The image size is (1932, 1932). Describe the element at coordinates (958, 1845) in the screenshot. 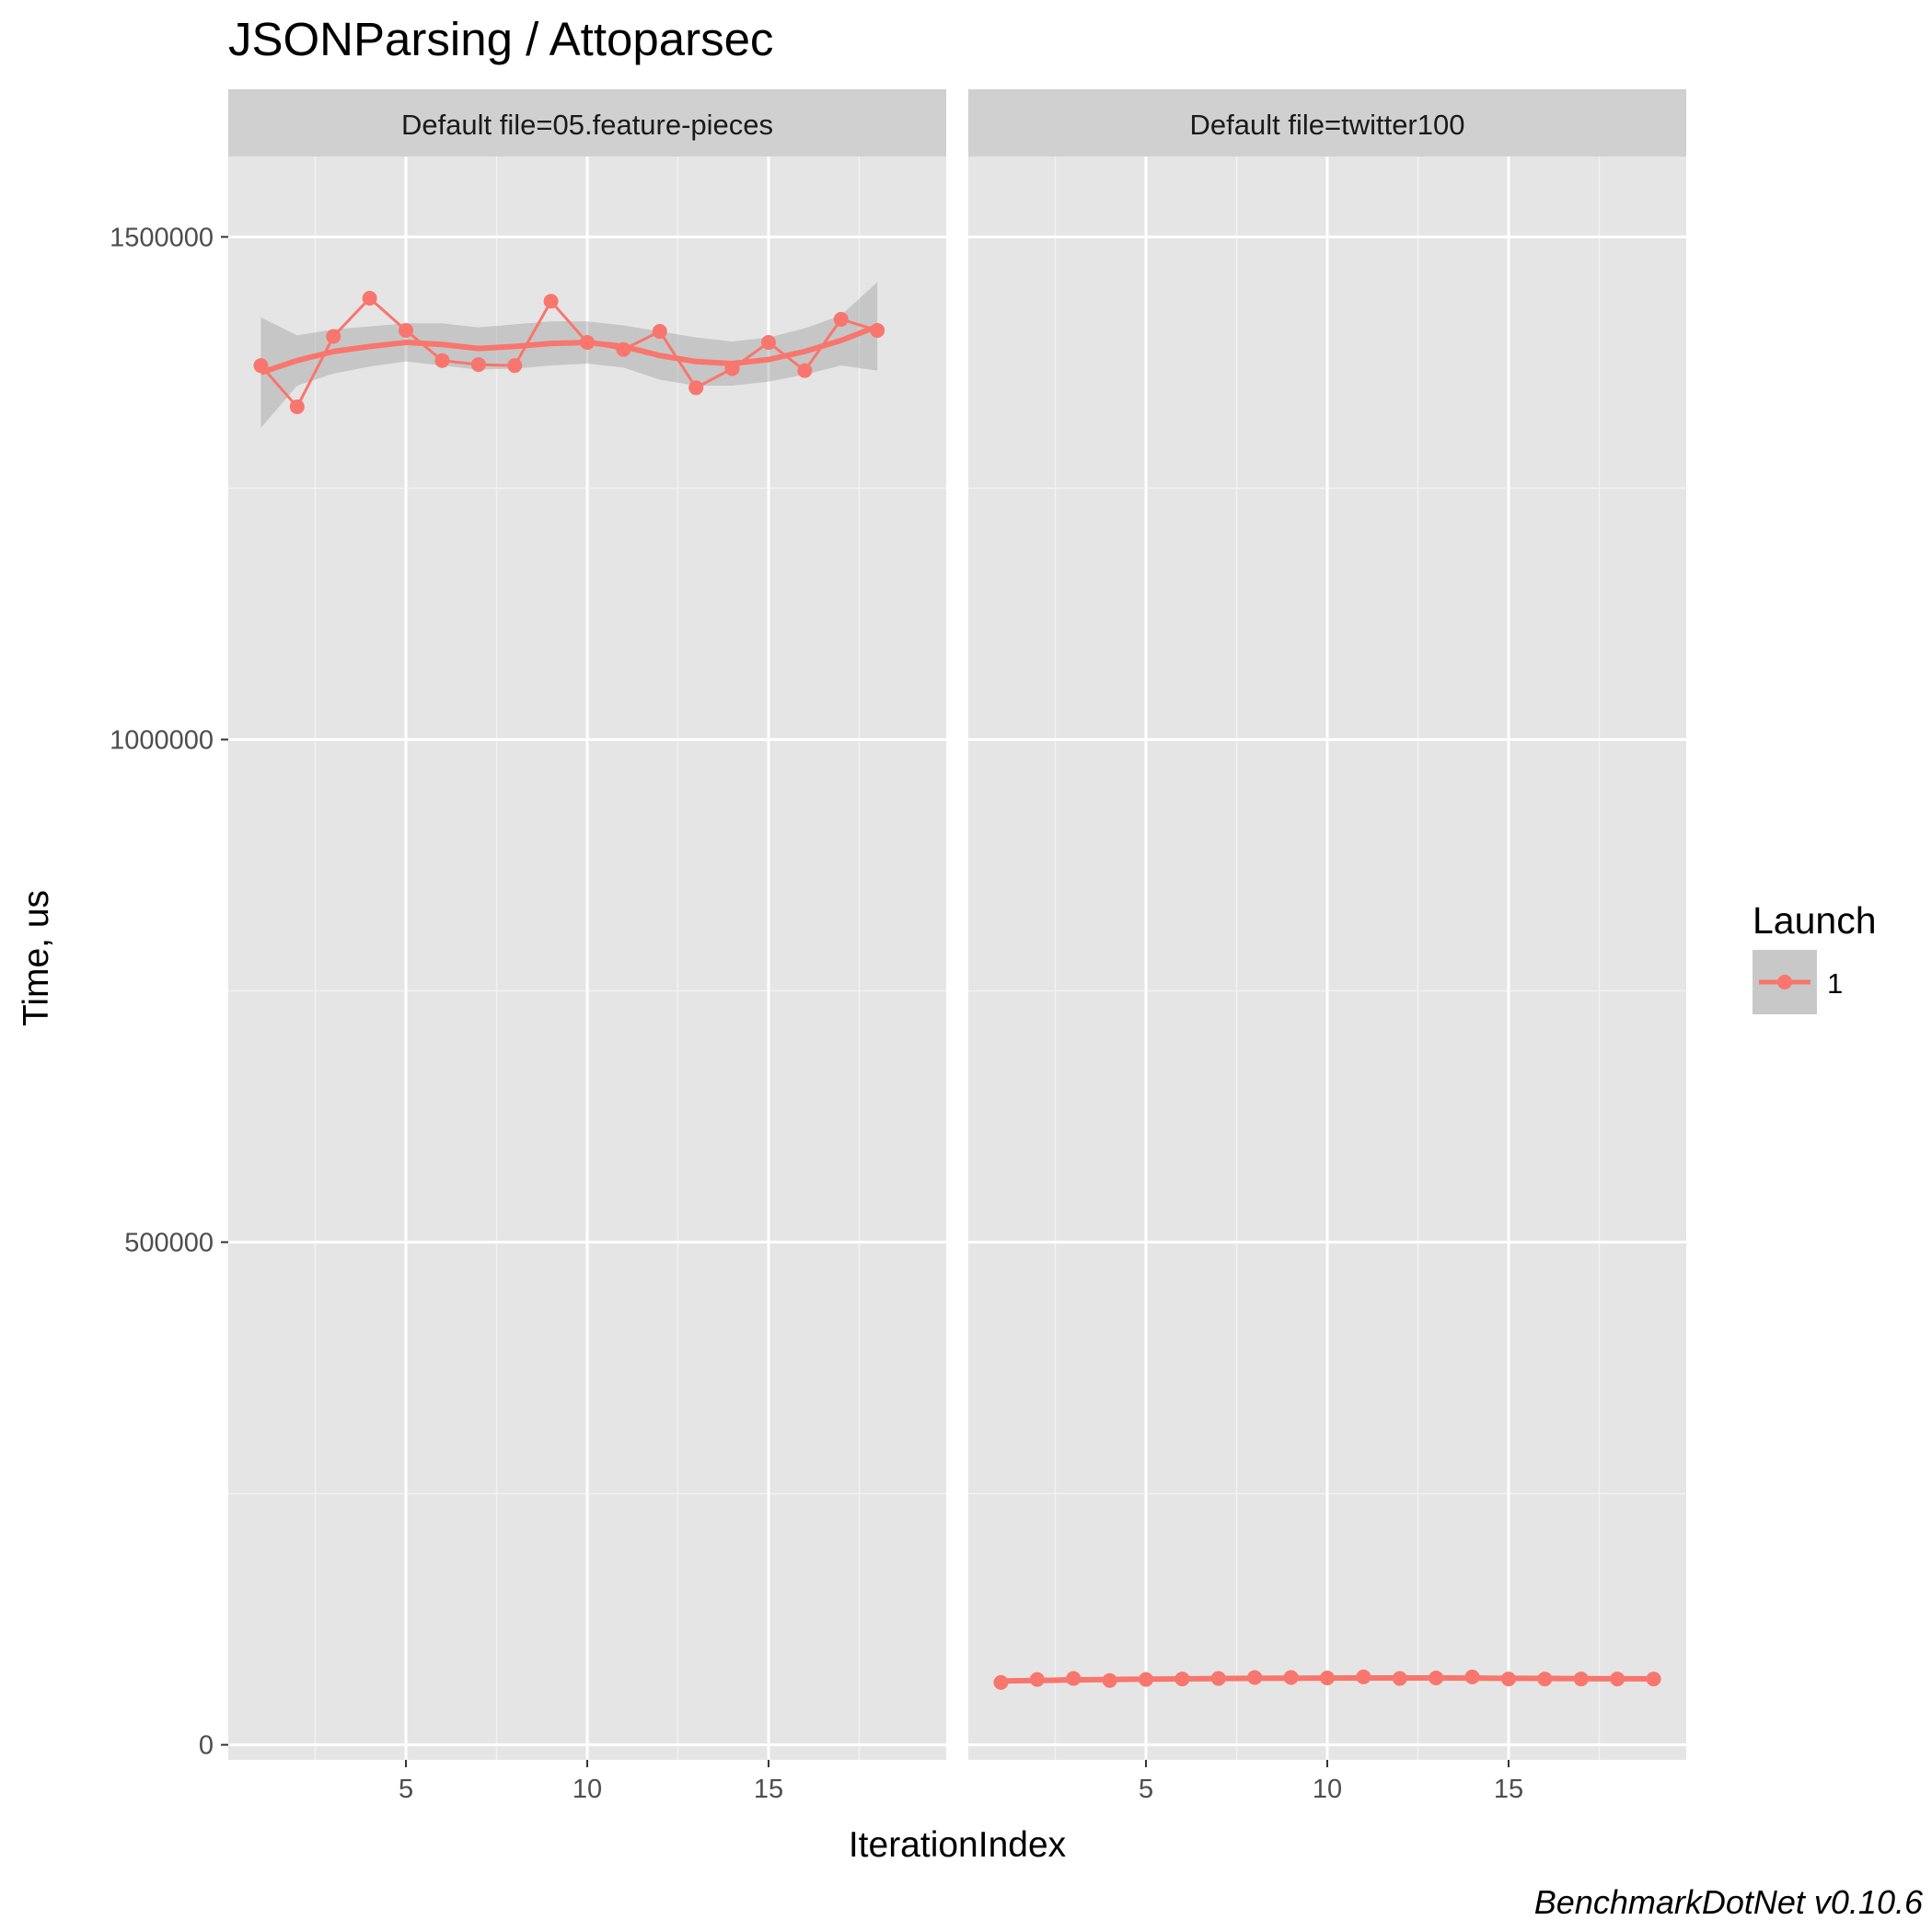

I see `x-axis-title: IterationIndex` at that location.